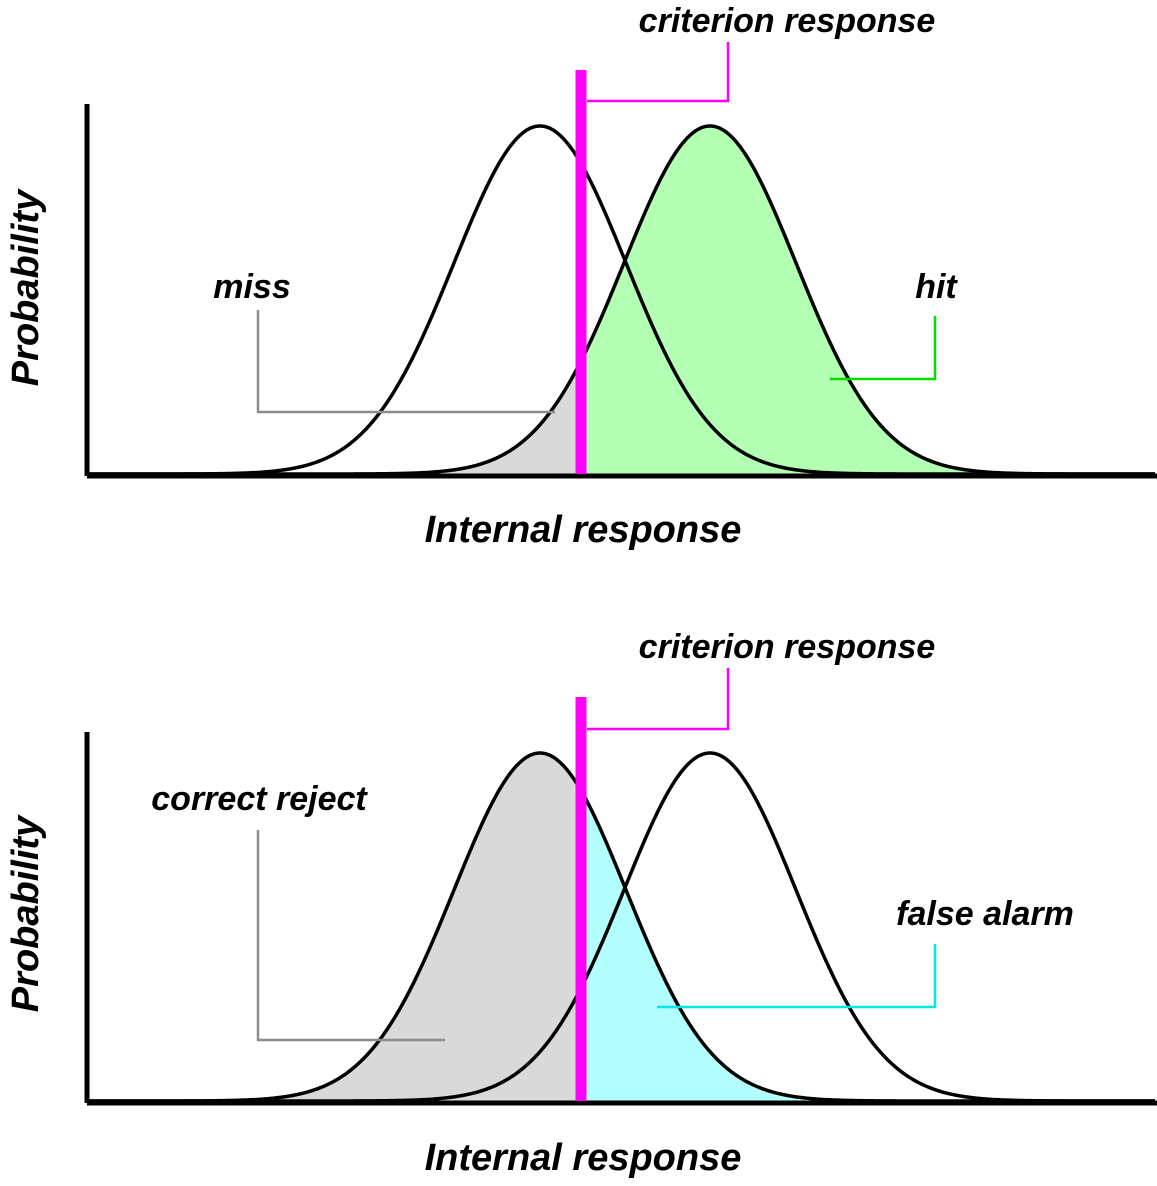  What do you see at coordinates (405, 362) in the screenshot?
I see `miss-leader-line` at bounding box center [405, 362].